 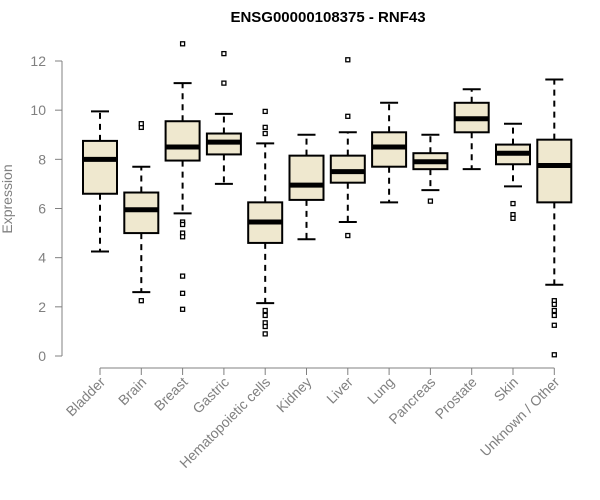 I want to click on x-tick-label: Breast, so click(x=171, y=394).